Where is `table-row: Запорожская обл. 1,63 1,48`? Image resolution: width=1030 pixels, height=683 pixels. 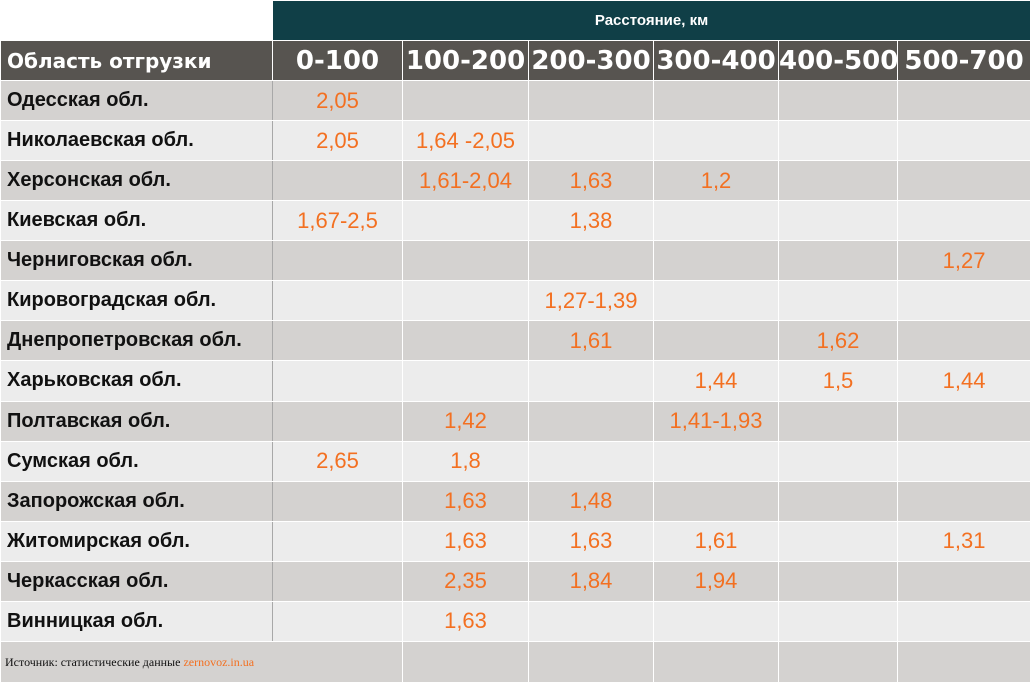 table-row: Запорожская обл. 1,63 1,48 is located at coordinates (515, 501).